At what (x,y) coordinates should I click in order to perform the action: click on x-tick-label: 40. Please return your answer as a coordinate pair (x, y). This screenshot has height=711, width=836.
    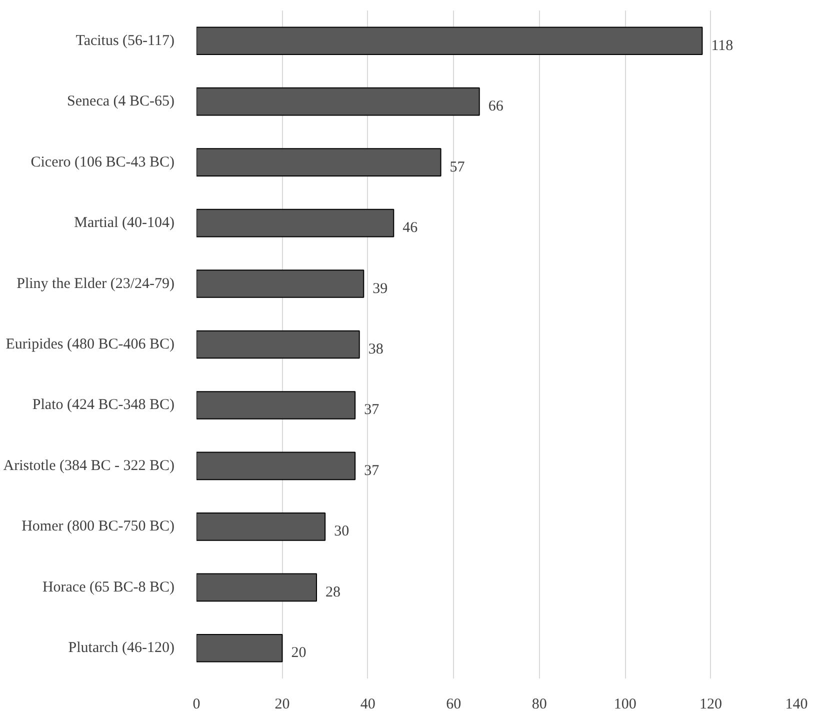
    Looking at the image, I should click on (368, 703).